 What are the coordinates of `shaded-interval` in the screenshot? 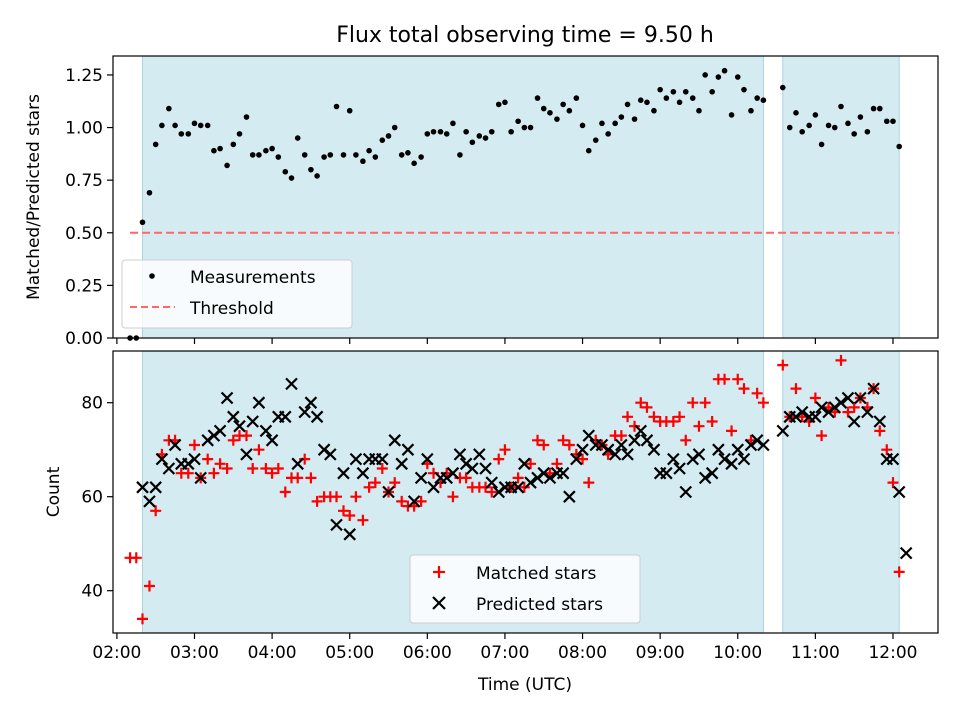 It's located at (841, 492).